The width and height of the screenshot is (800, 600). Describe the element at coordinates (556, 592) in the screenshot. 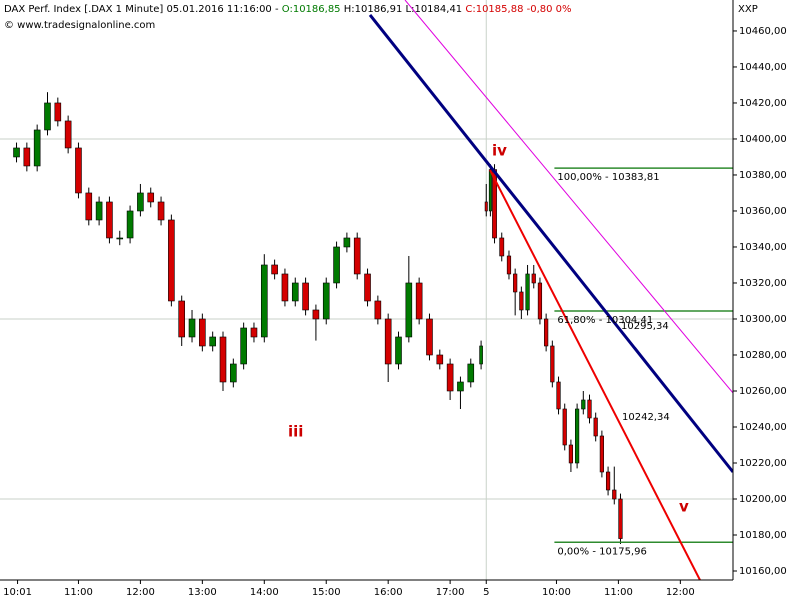

I see `x-tick-label: 10:00` at that location.